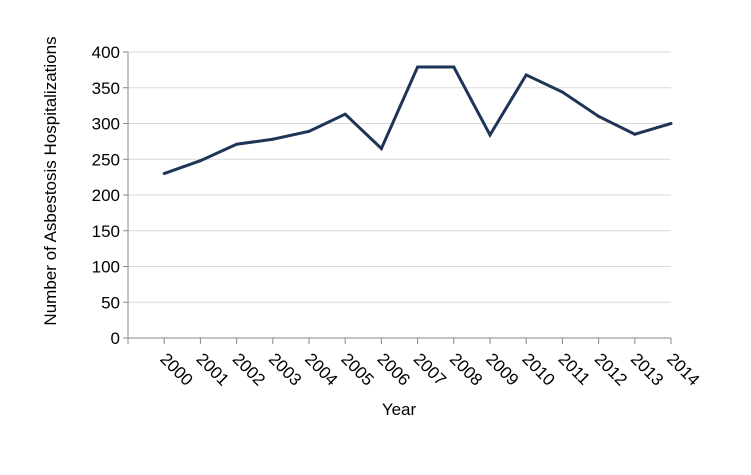  Describe the element at coordinates (106, 159) in the screenshot. I see `y-tick-label: 250` at that location.